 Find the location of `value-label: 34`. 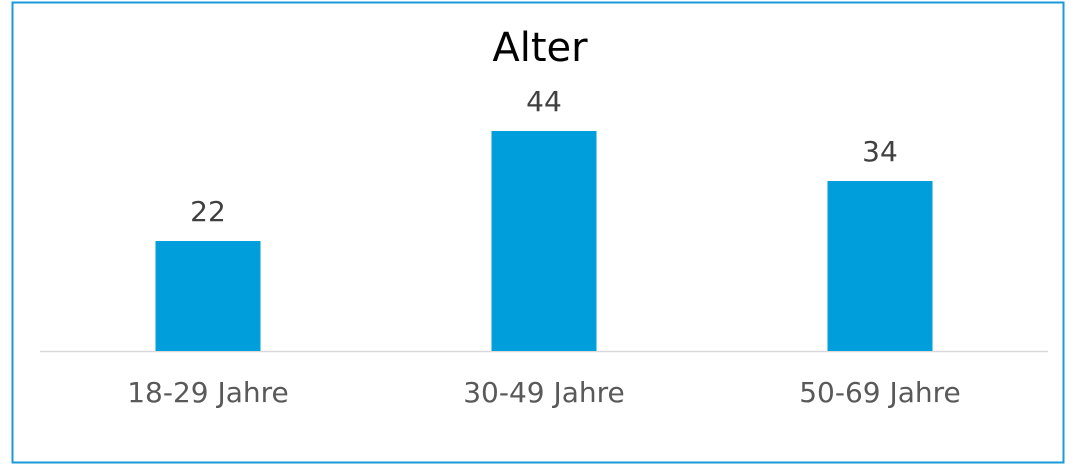

value-label: 34 is located at coordinates (880, 151).